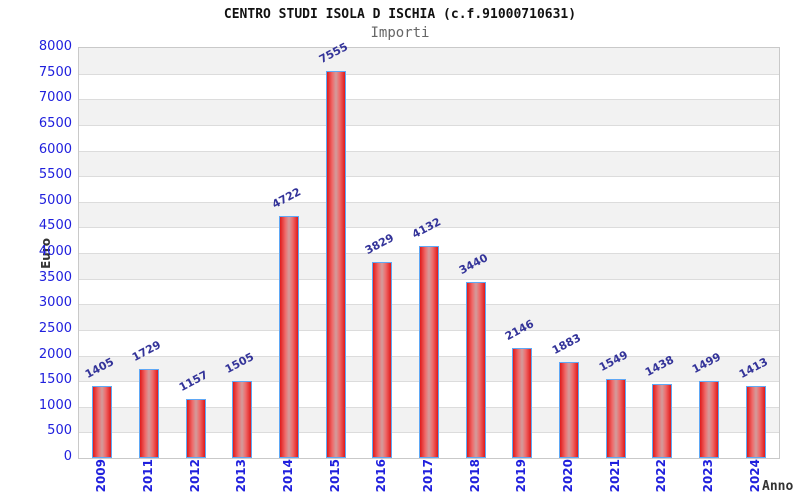 The width and height of the screenshot is (800, 500). Describe the element at coordinates (55, 354) in the screenshot. I see `y-tick-label: 2000` at that location.